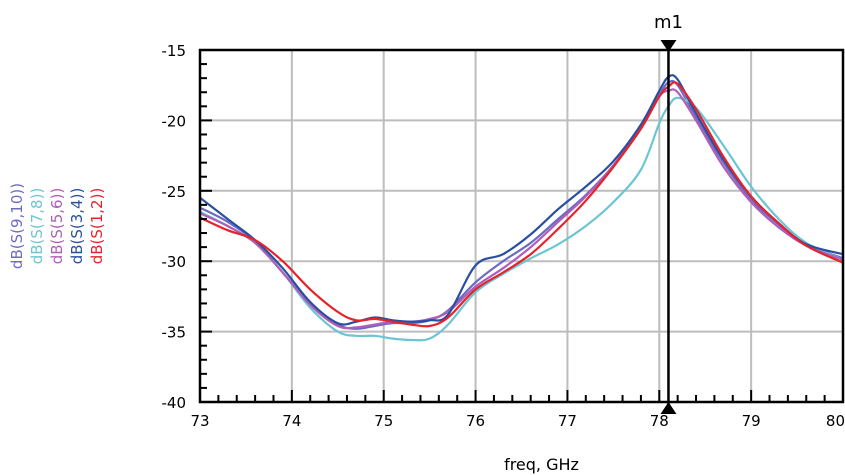 This screenshot has width=845, height=475. Describe the element at coordinates (659, 421) in the screenshot. I see `x-tick-label: 78` at that location.